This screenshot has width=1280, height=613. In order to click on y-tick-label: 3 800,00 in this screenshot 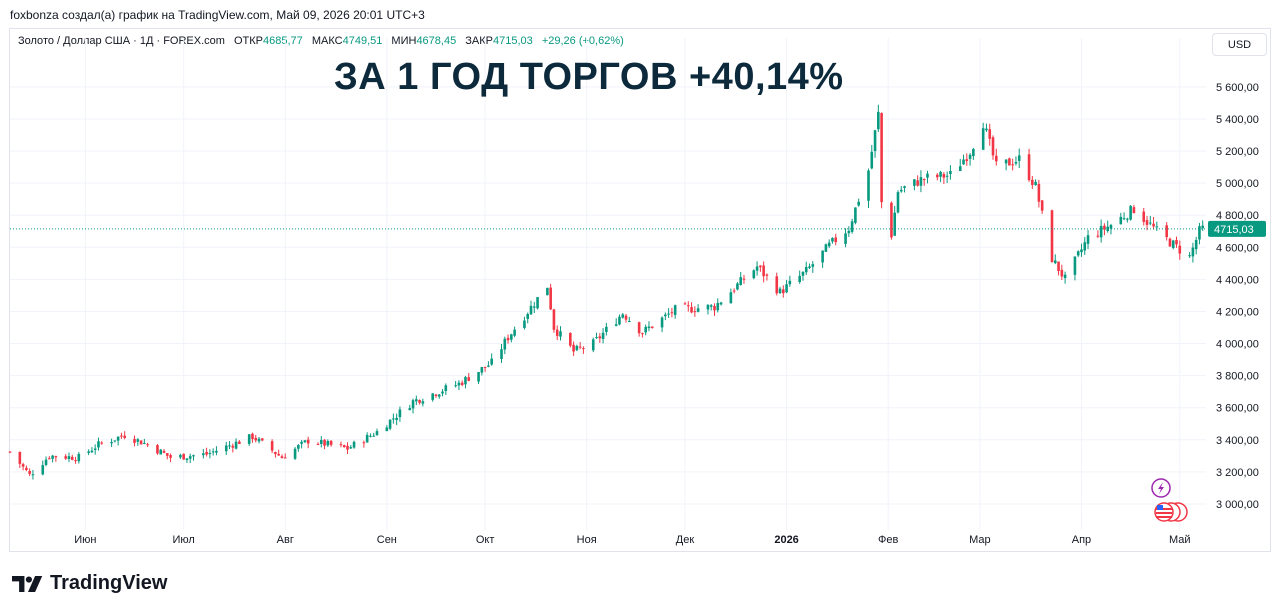, I will do `click(1237, 377)`.